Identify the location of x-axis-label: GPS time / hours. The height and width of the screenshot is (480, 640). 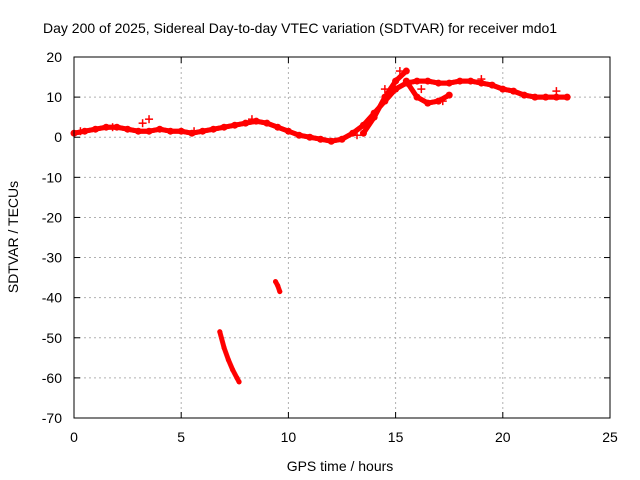
(340, 466).